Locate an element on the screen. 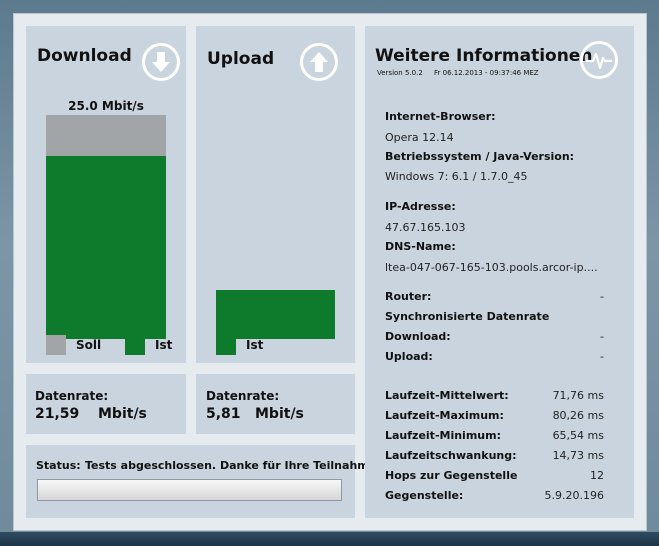  legend-soll-swatch is located at coordinates (56, 345).